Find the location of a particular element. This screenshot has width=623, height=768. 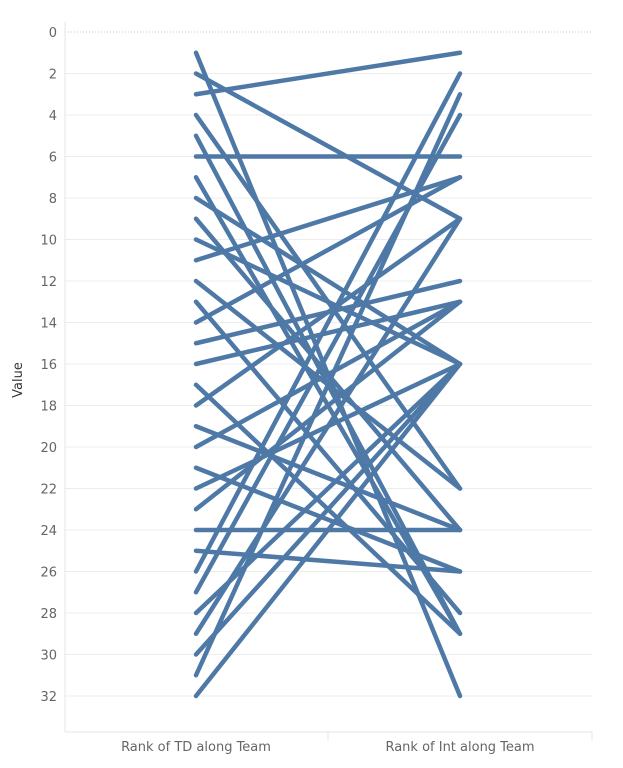

y-tick-label: 12 is located at coordinates (48, 282).